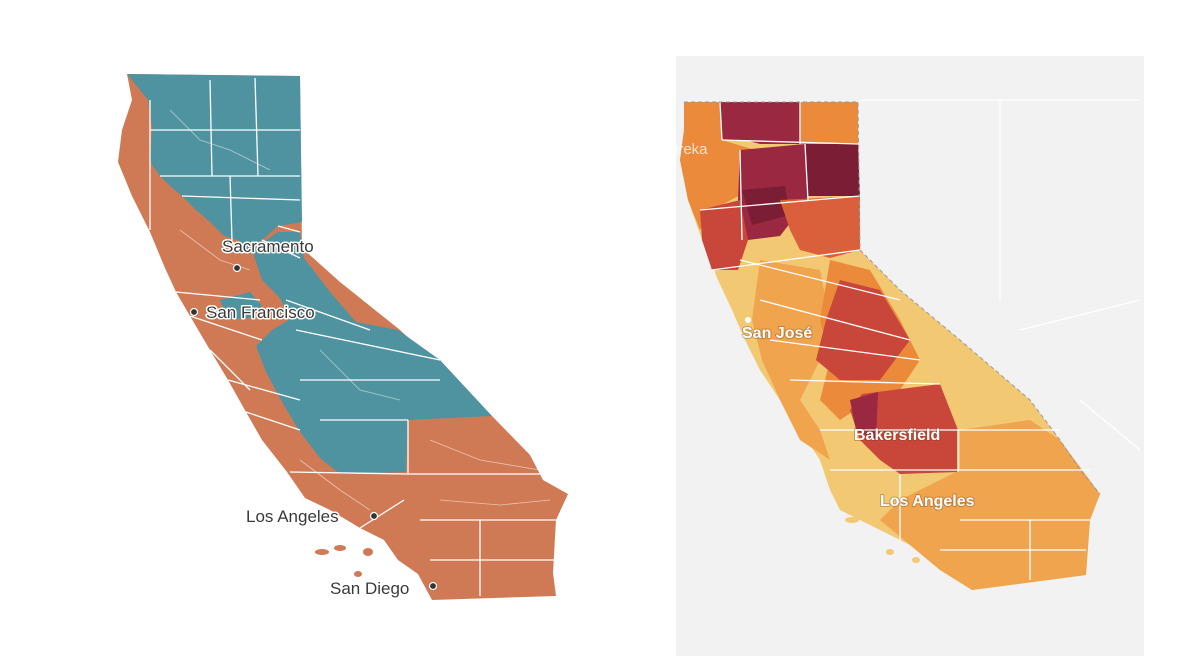 Image resolution: width=1200 pixels, height=671 pixels. Describe the element at coordinates (214, 164) in the screenshot. I see `left-region-blue-north` at that location.